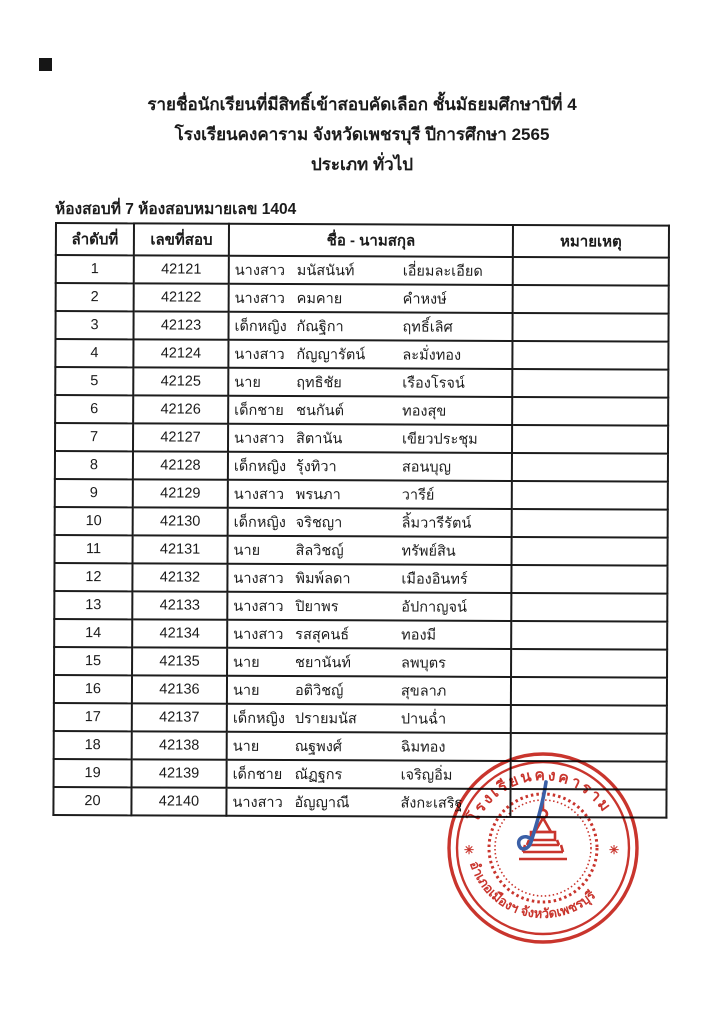  I want to click on cell-name: เด็กชาย ณัฏฐกร เจริญอิ่ม, so click(368, 774).